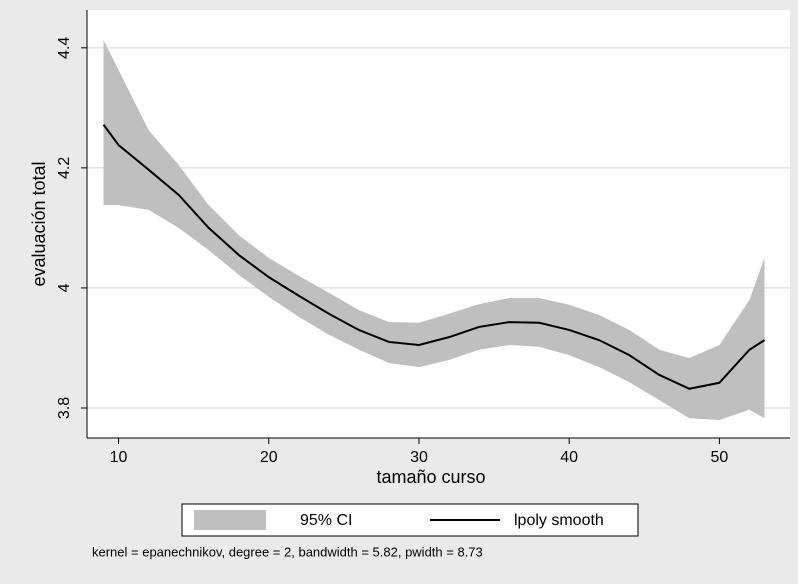 The width and height of the screenshot is (798, 584). I want to click on legend-swatch, so click(230, 520).